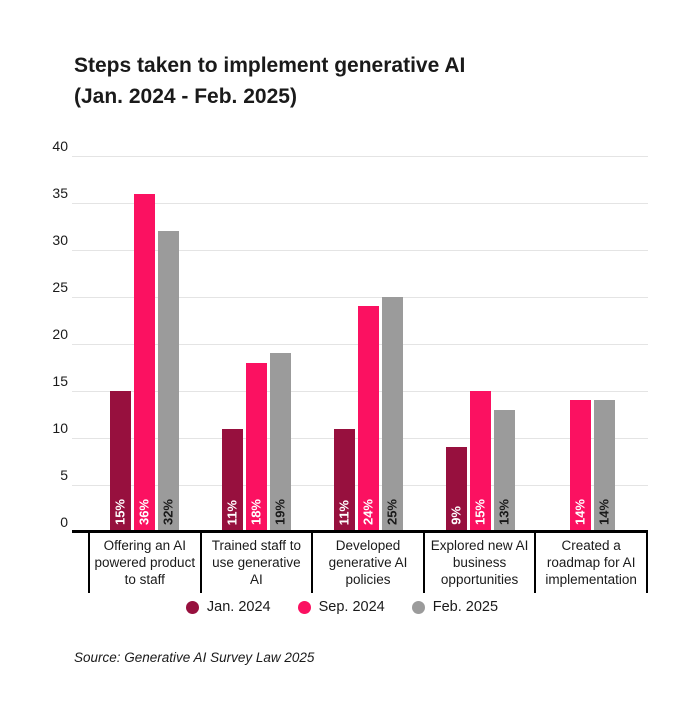  I want to click on bar: 36%, so click(144, 362).